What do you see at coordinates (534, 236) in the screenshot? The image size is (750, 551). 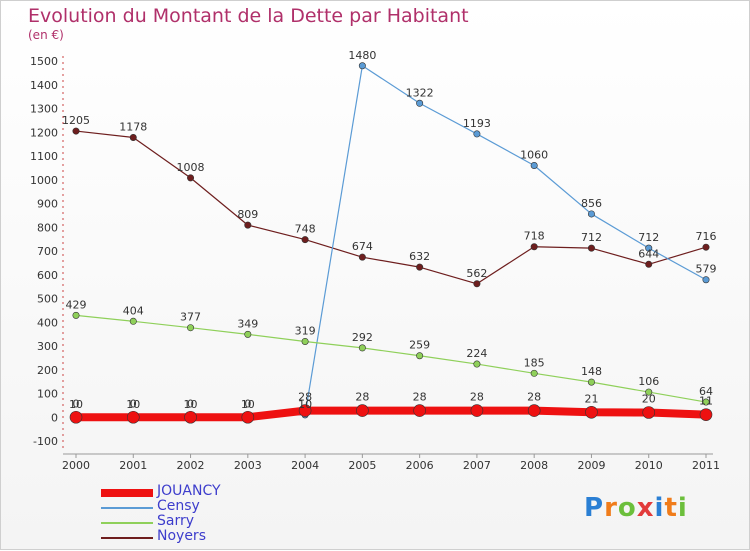 I see `data-label-noyers: 718` at bounding box center [534, 236].